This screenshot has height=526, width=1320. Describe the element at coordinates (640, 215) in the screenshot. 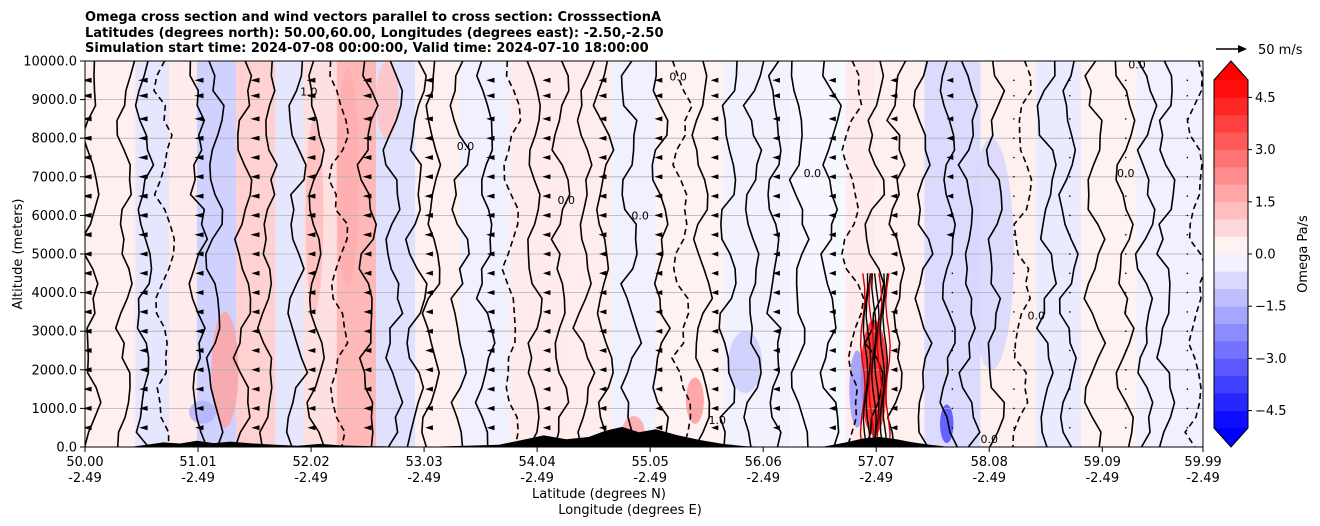

I see `contour-label-3: 0.0` at that location.